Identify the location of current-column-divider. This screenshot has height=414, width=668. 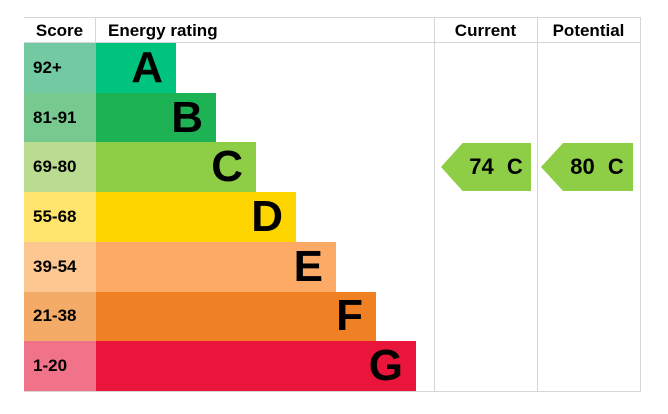
(434, 204).